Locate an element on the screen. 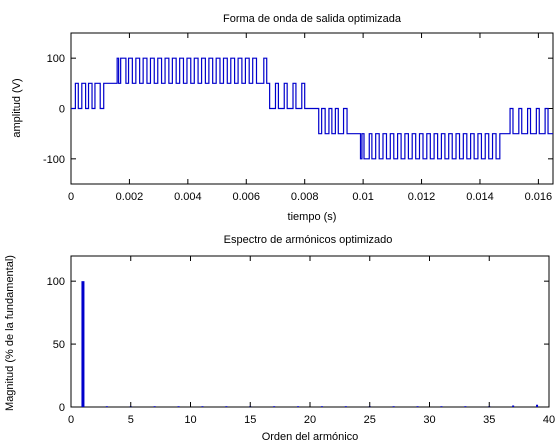 The width and height of the screenshot is (559, 445). waveform-ylabel: amplitud (V) is located at coordinates (17, 107).